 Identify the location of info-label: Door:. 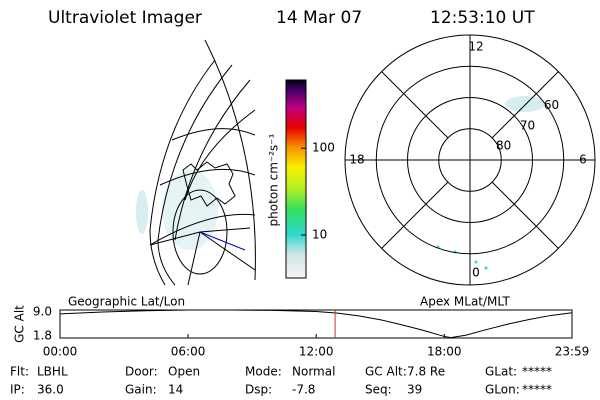
(141, 372).